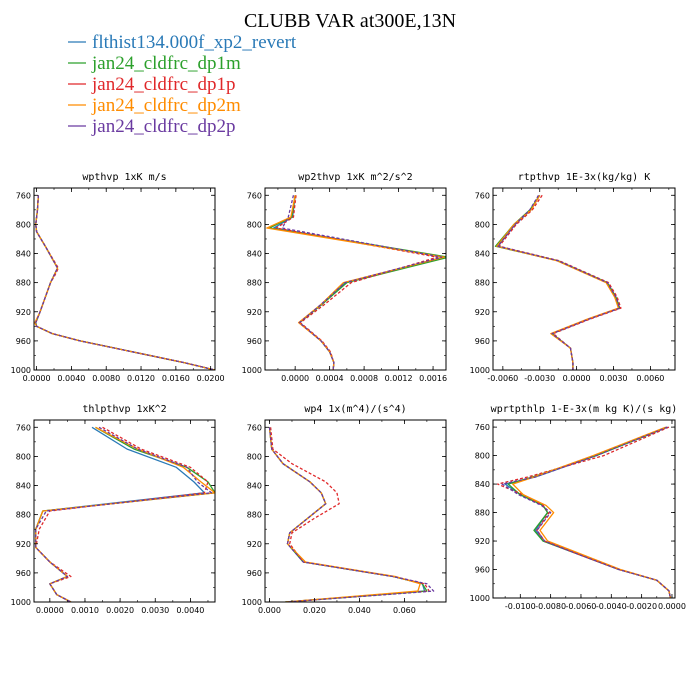  I want to click on x-tick-label: 0.020, so click(314, 610).